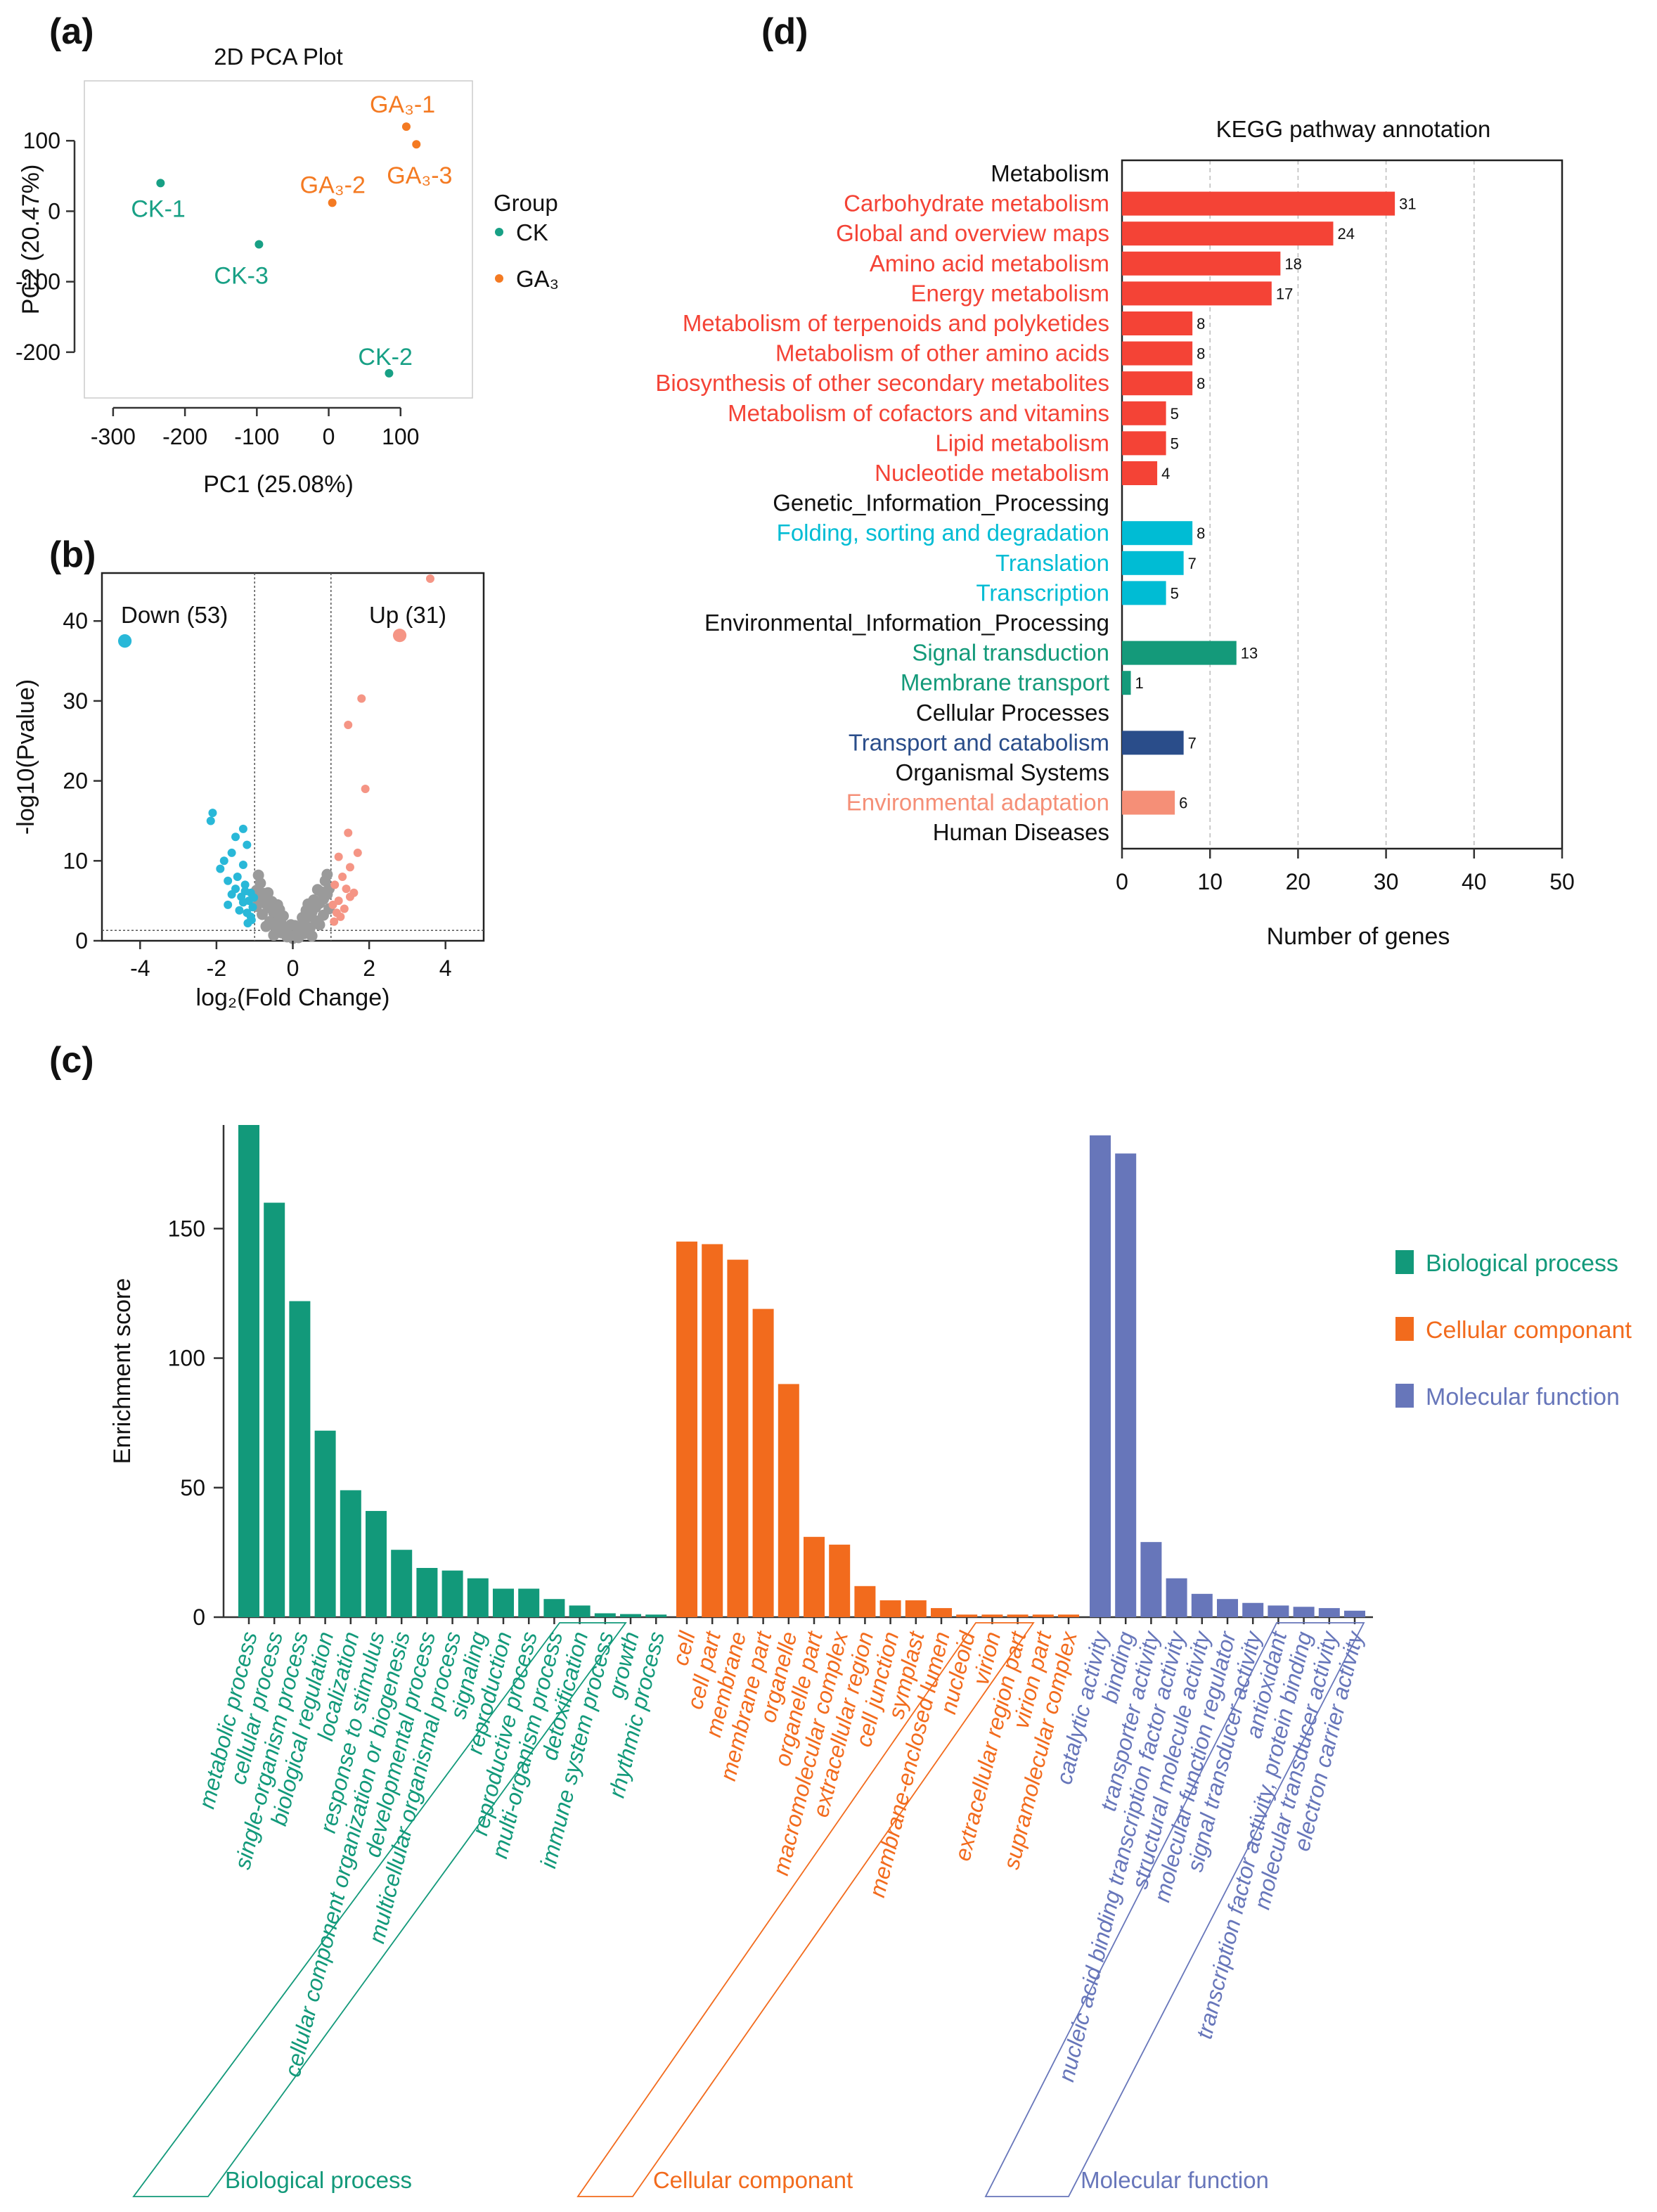  Describe the element at coordinates (1475, 882) in the screenshot. I see `kegg-x-tick-label: 40` at that location.